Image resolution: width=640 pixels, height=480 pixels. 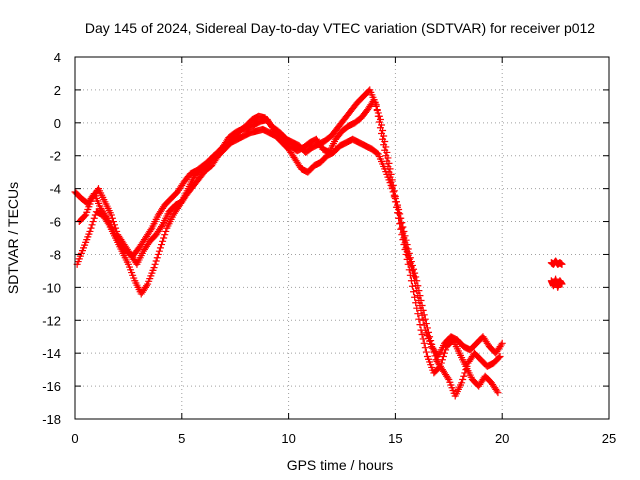 What do you see at coordinates (51, 419) in the screenshot?
I see `y-tick-label: -18` at bounding box center [51, 419].